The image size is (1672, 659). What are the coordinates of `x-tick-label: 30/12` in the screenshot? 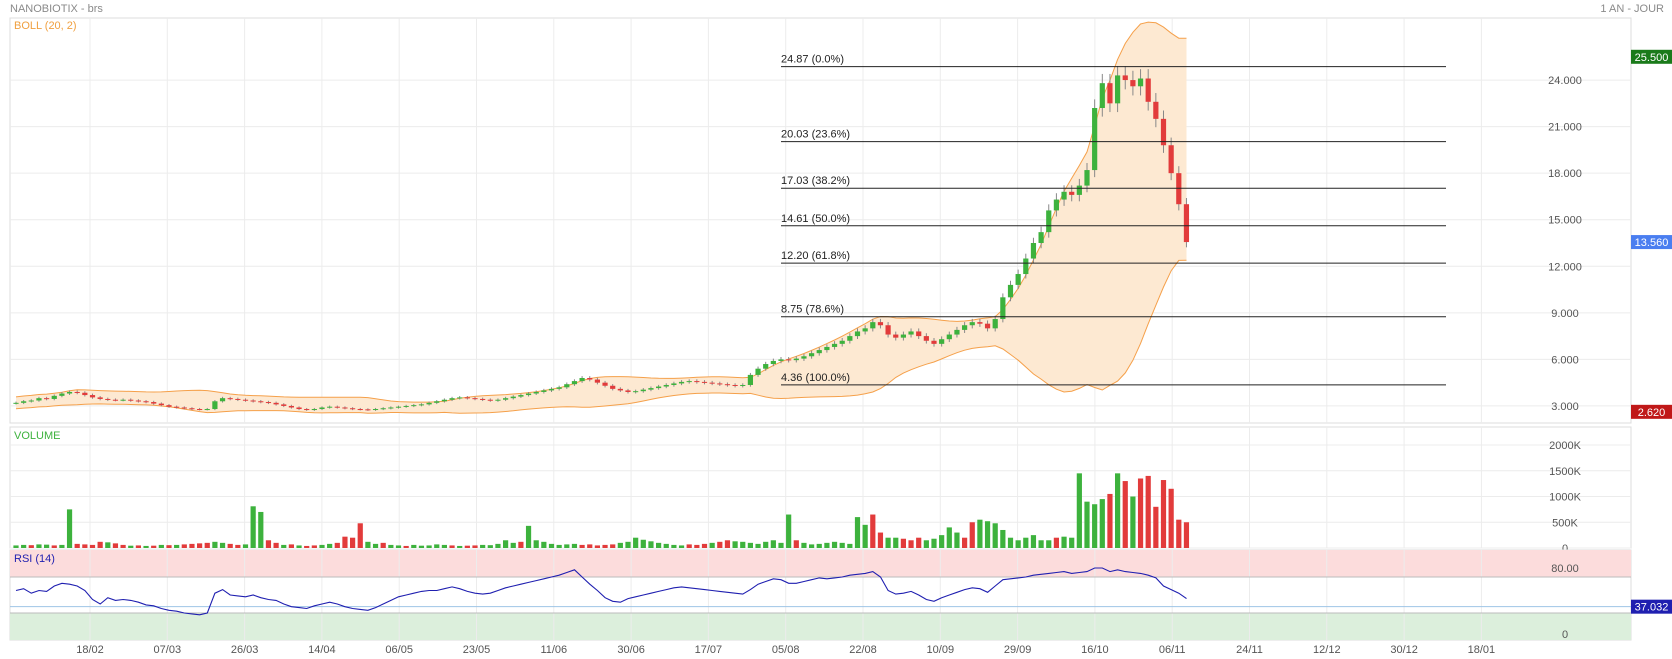 It's located at (1404, 650).